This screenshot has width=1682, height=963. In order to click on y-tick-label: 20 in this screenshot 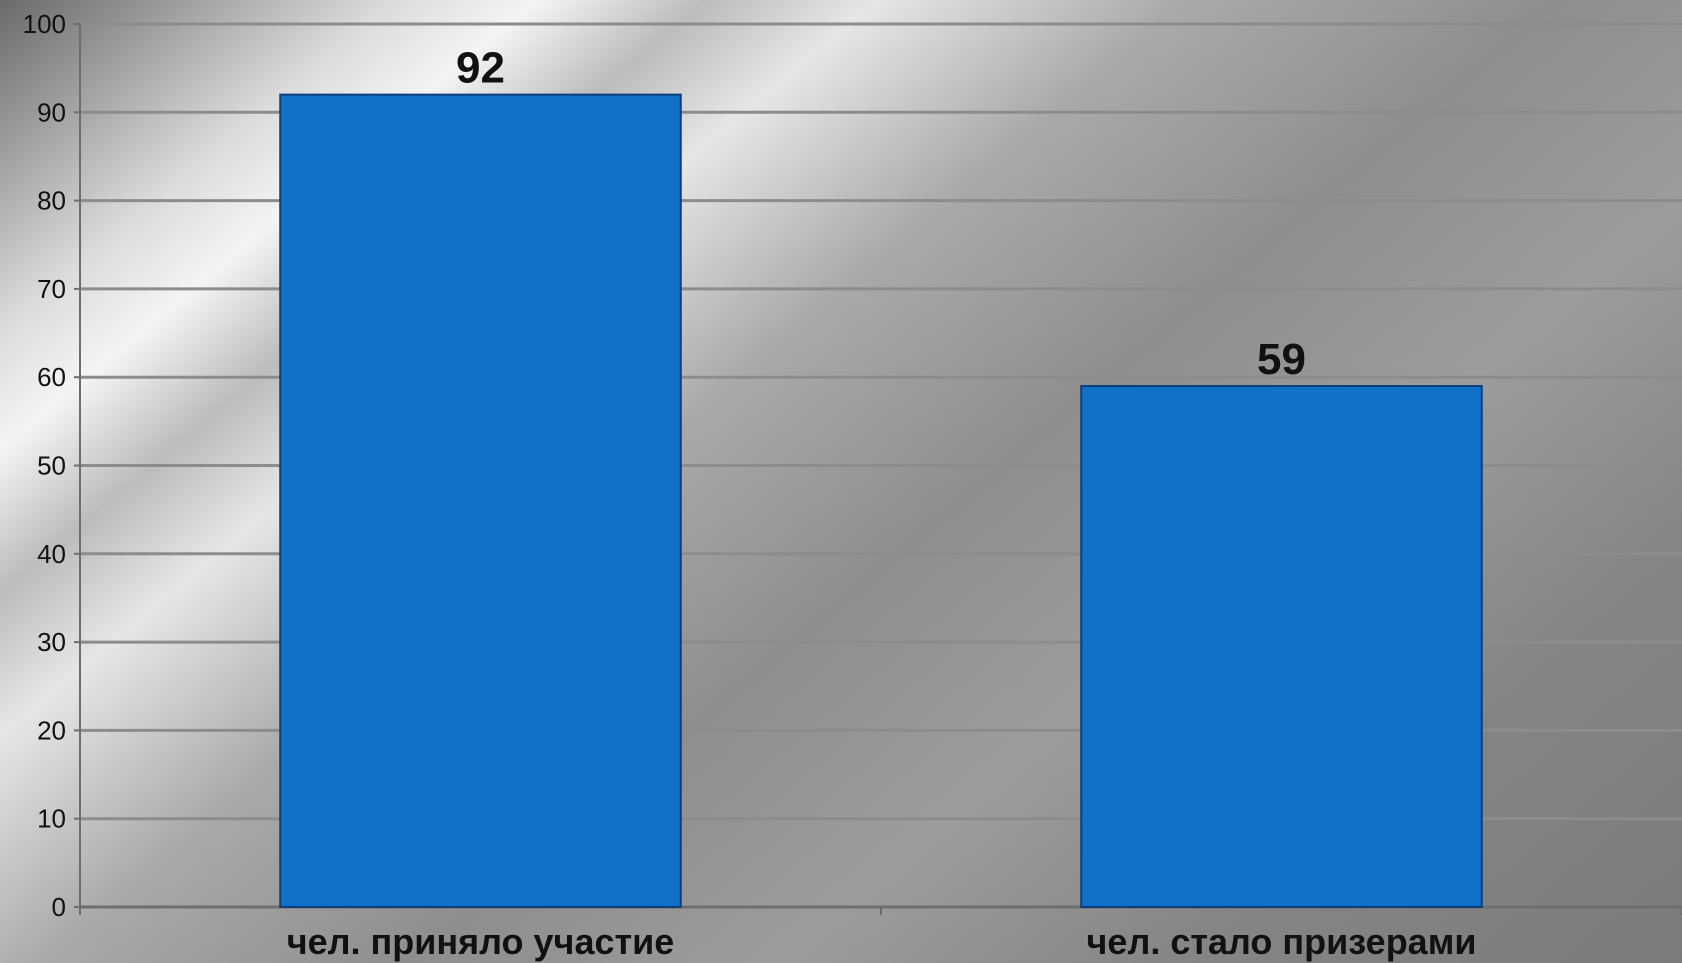, I will do `click(51, 730)`.